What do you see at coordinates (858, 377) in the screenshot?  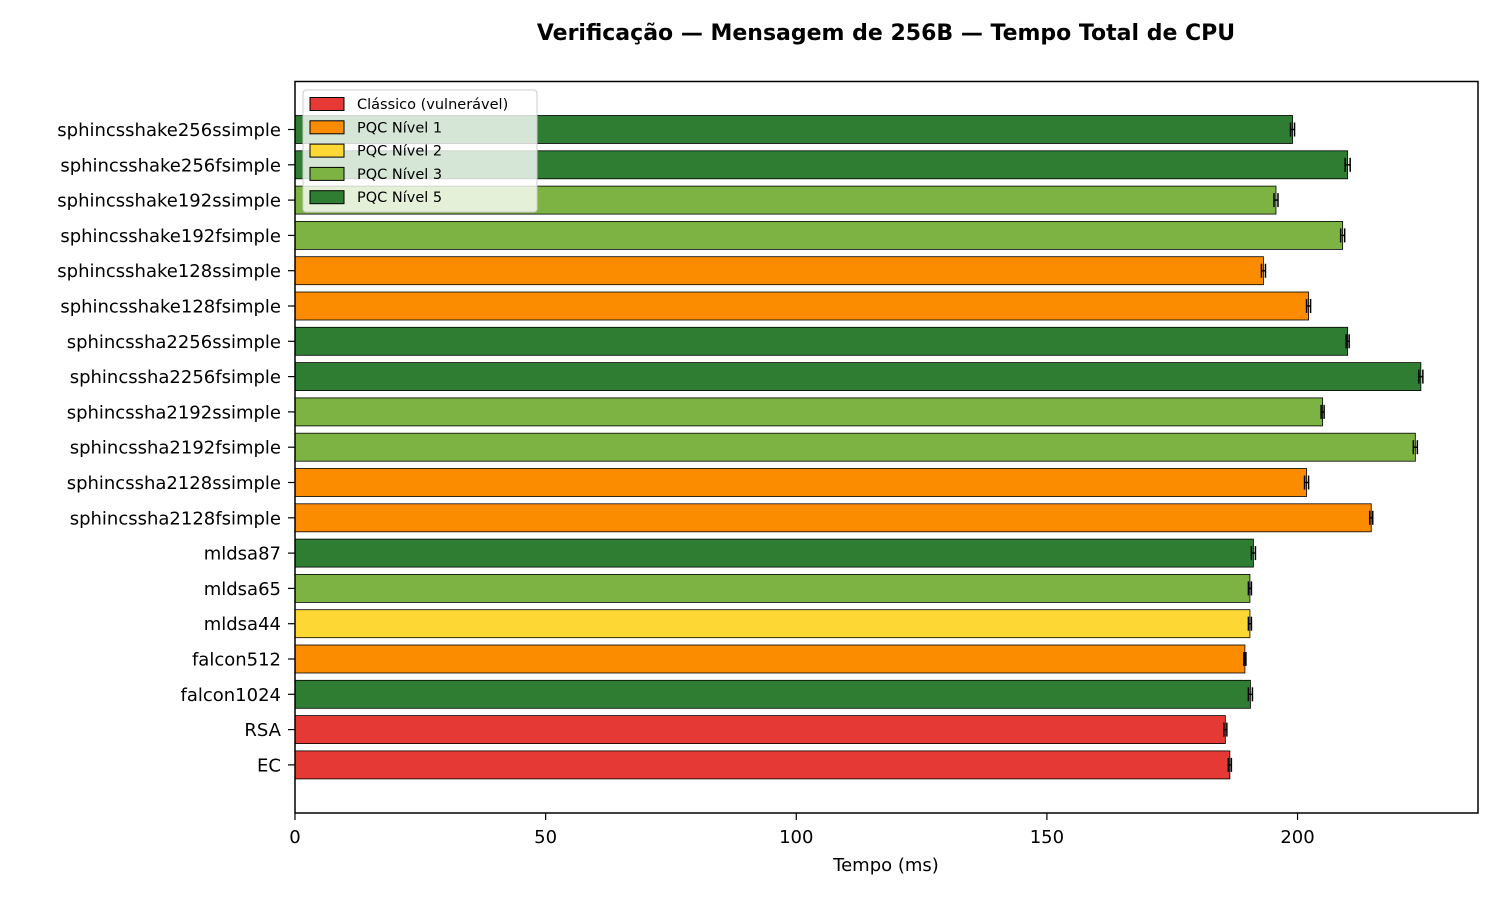 I see `bar-sphincssha2256fsimple` at bounding box center [858, 377].